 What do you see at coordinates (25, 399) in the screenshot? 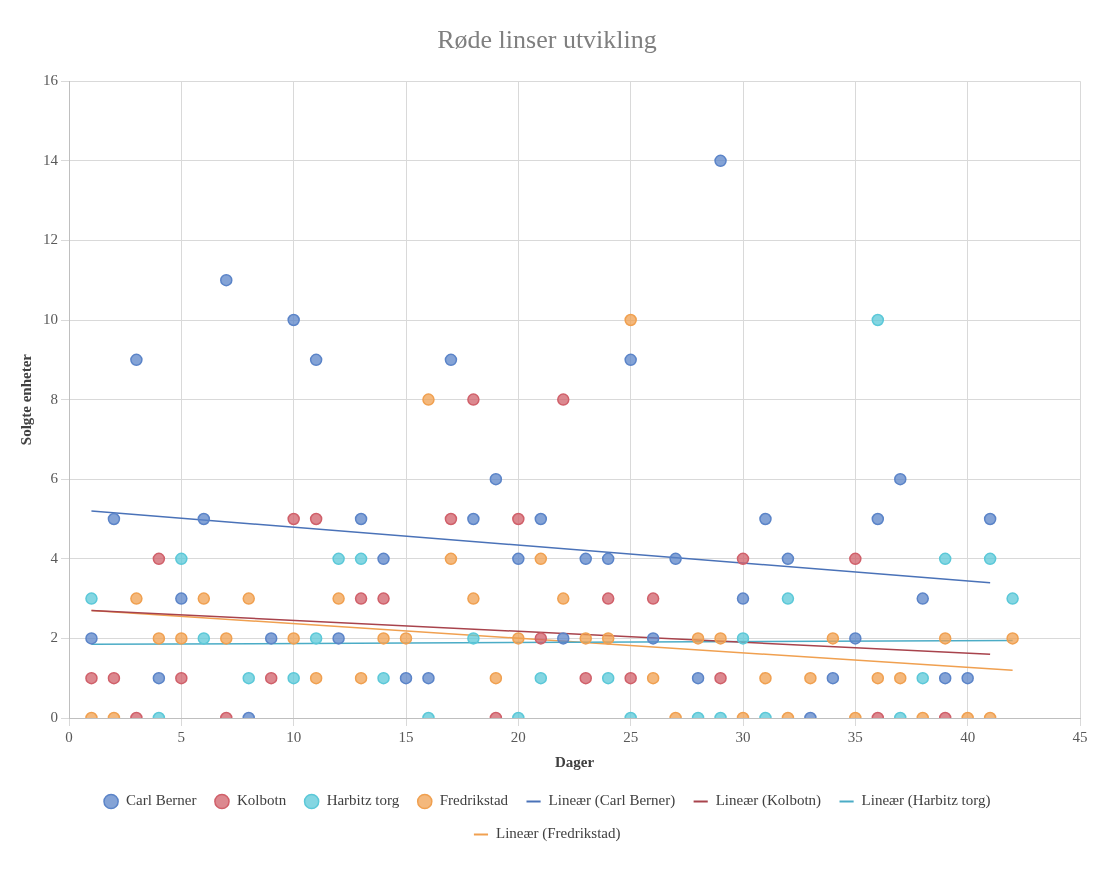
I see `y-axis-title: Solgte enheter` at bounding box center [25, 399].